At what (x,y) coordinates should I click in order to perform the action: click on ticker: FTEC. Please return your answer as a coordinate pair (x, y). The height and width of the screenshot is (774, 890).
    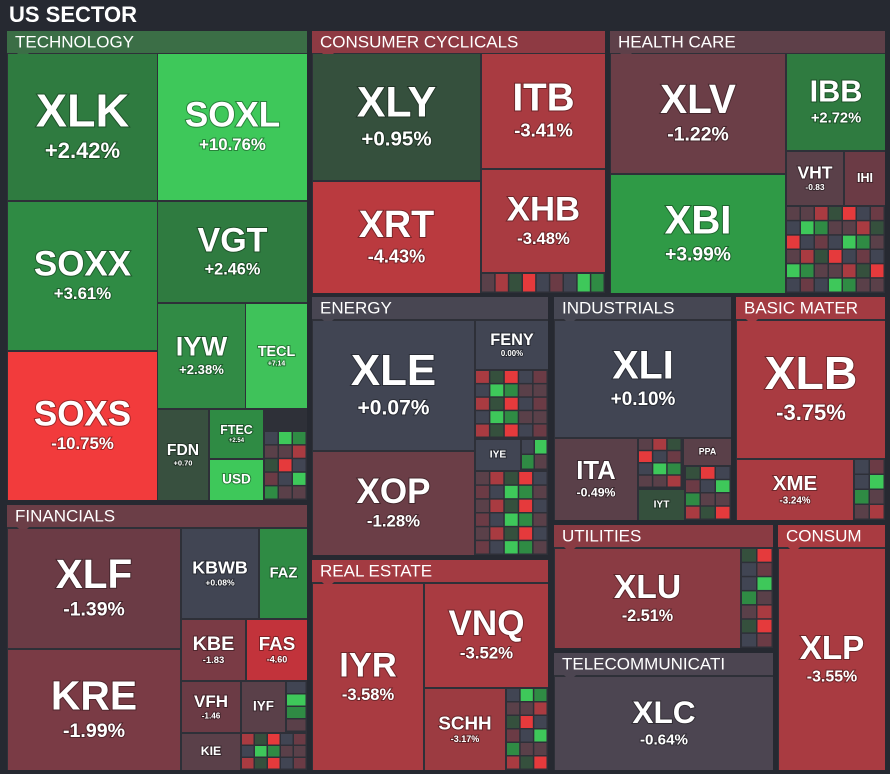
    Looking at the image, I should click on (236, 430).